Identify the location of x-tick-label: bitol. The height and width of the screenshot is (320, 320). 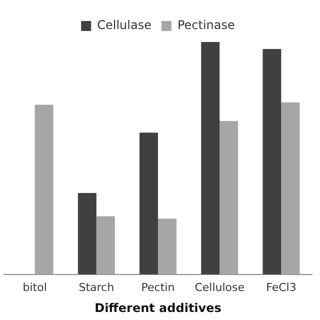
(34, 287).